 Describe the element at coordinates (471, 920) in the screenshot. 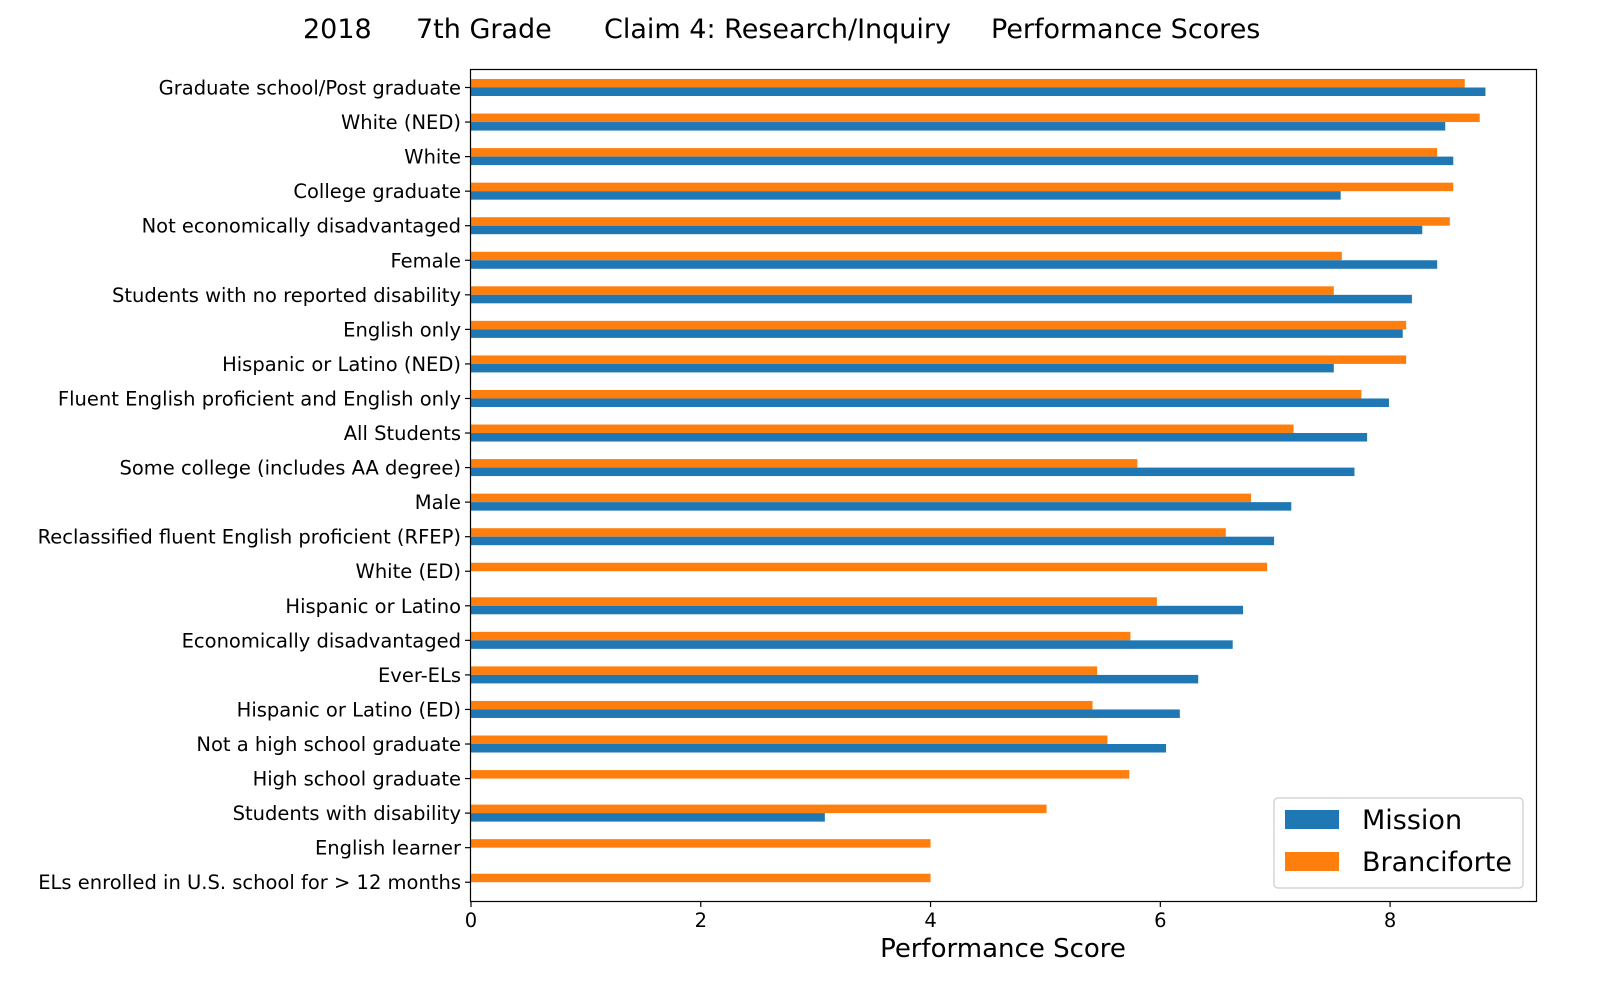

I see `x-tick-label: 0` at that location.